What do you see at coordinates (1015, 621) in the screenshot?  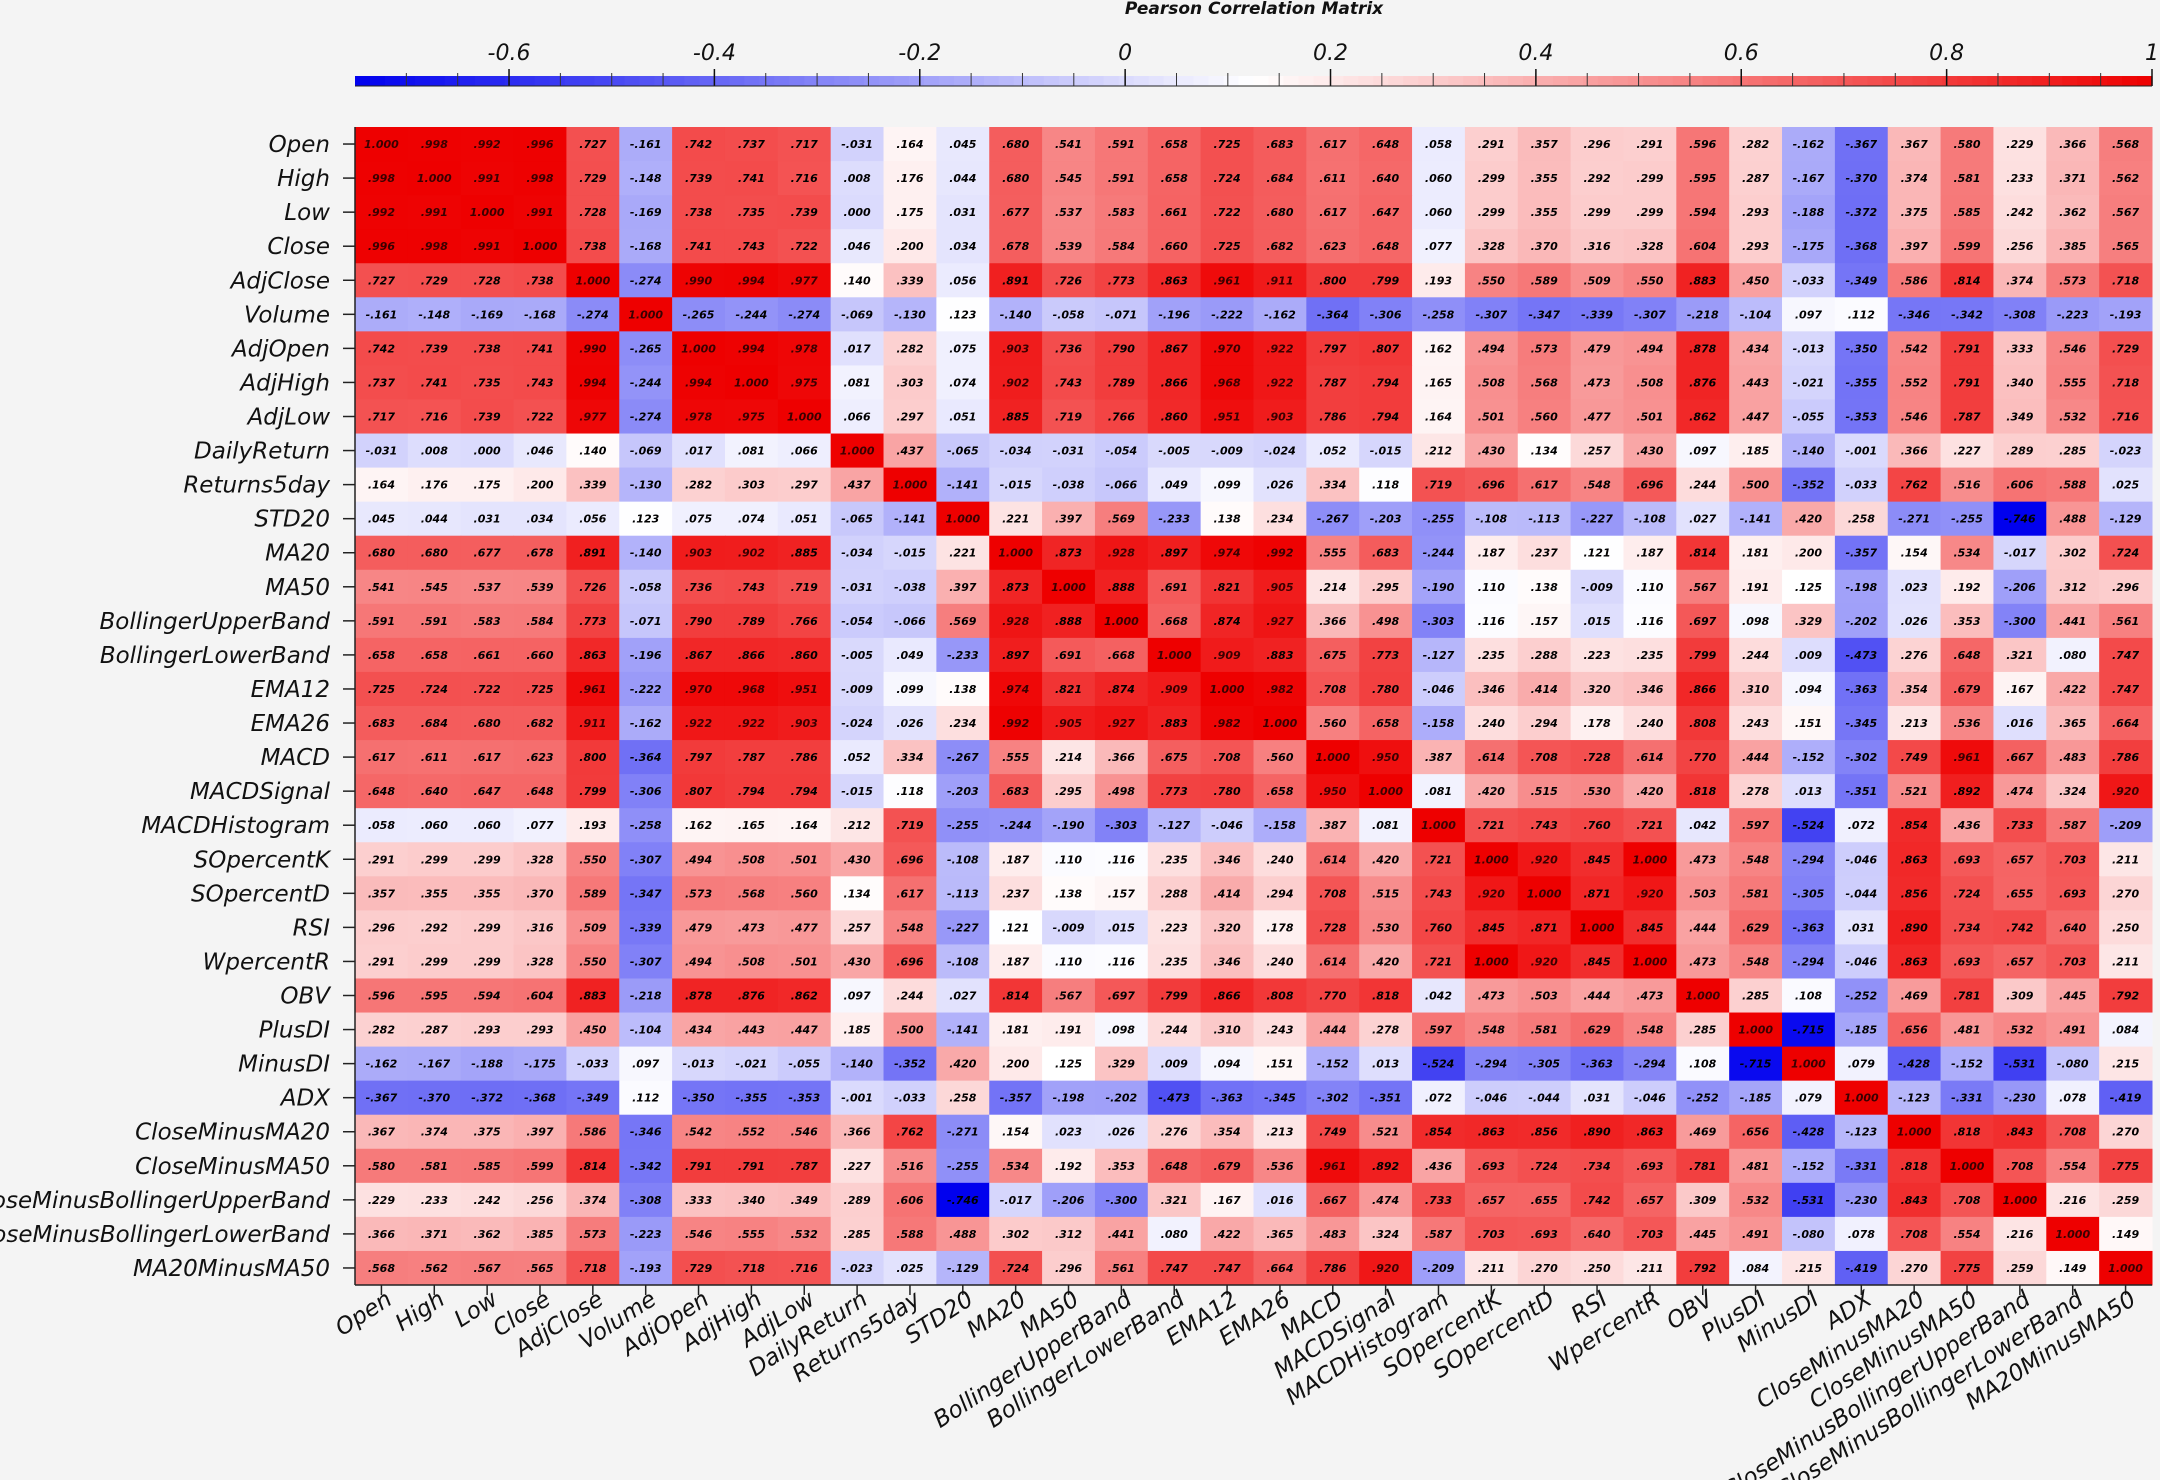 I see `cell-value-label: .928` at bounding box center [1015, 621].